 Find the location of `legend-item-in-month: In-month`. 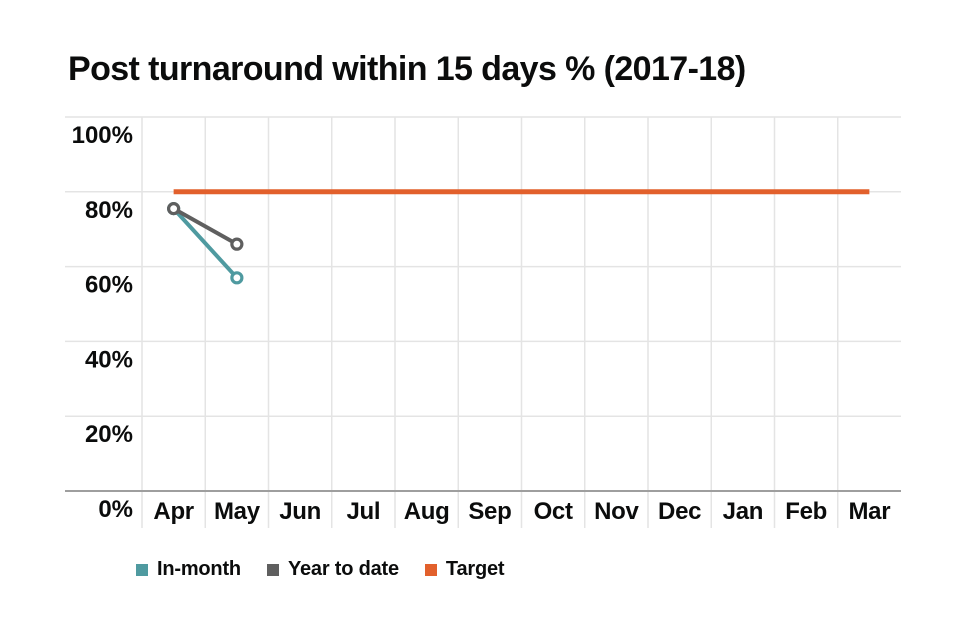

legend-item-in-month: In-month is located at coordinates (188, 569).